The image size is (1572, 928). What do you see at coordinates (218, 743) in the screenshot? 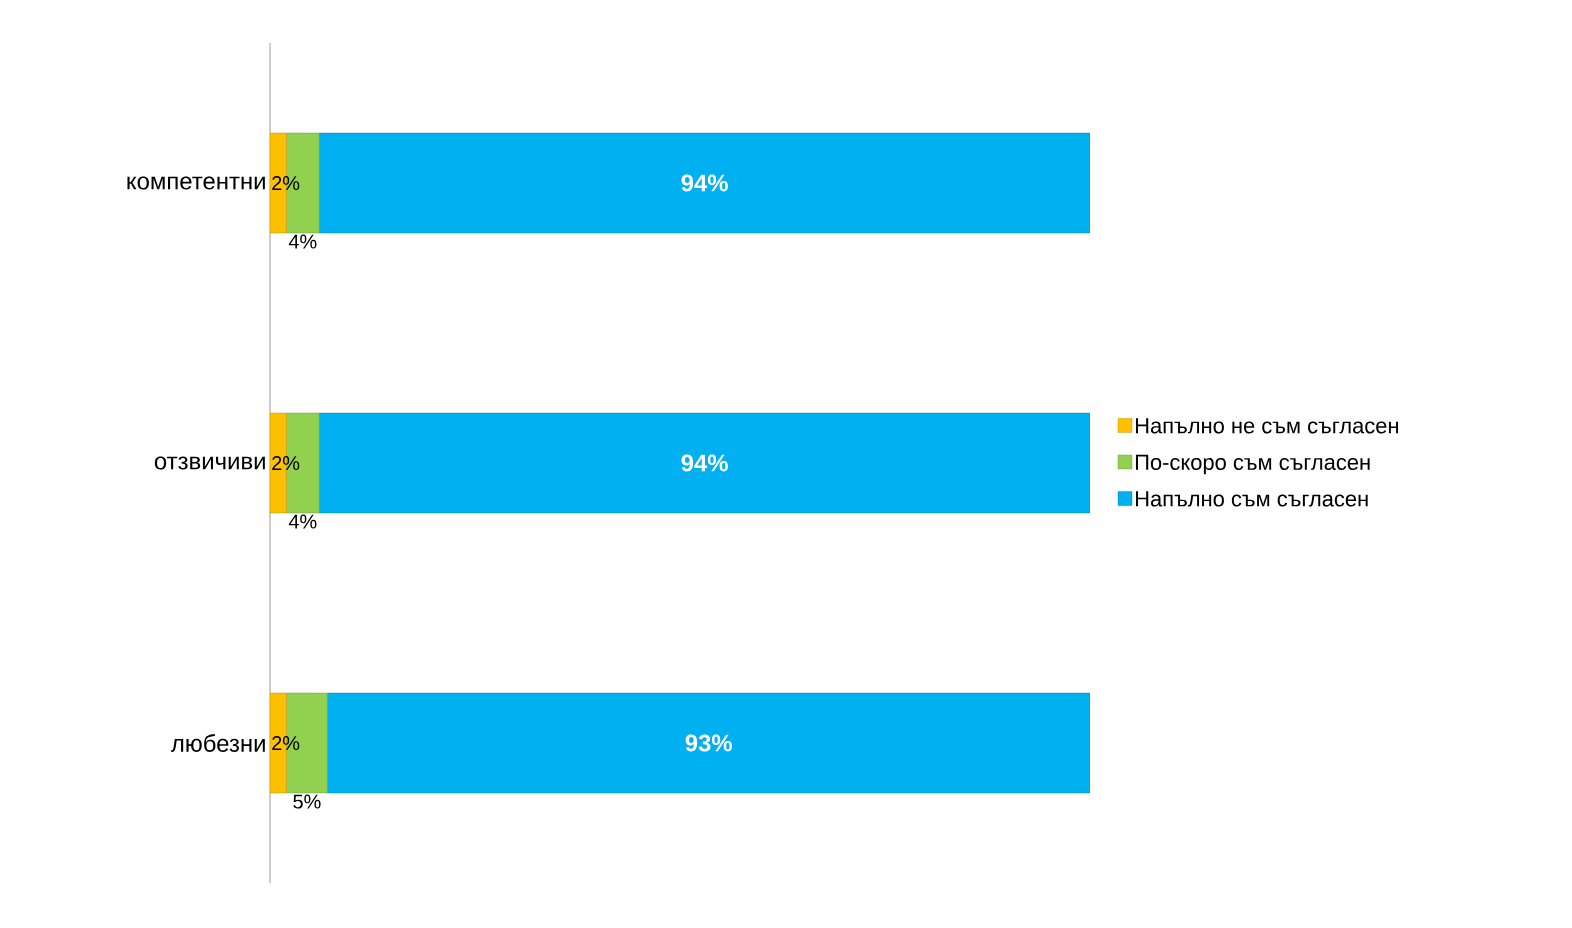
I see `y-tick-label: любезни` at bounding box center [218, 743].